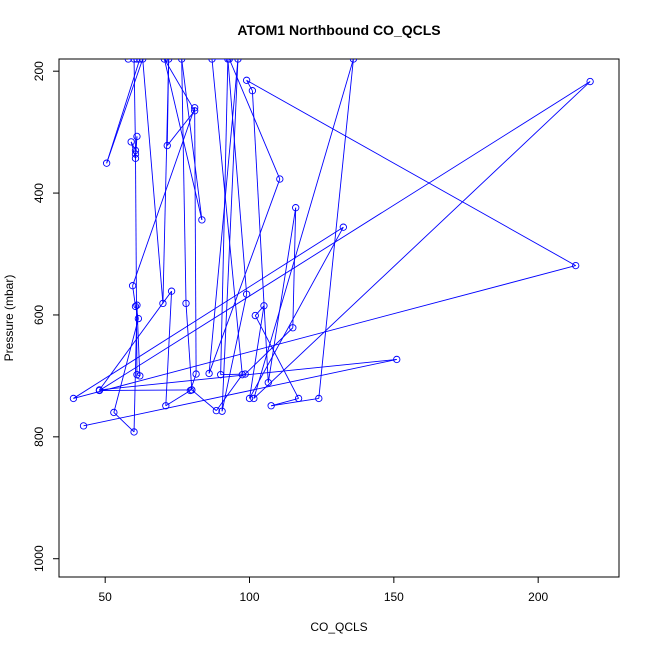 This screenshot has width=650, height=650. What do you see at coordinates (249, 597) in the screenshot?
I see `x-tick-label: 100` at bounding box center [249, 597].